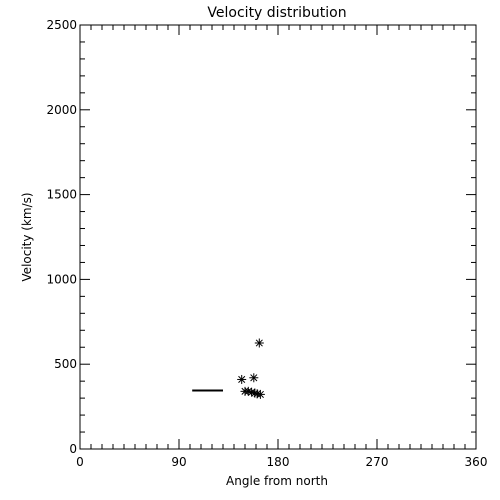 This screenshot has width=500, height=500. Describe the element at coordinates (61, 25) in the screenshot. I see `y-tick-label: 2500` at that location.